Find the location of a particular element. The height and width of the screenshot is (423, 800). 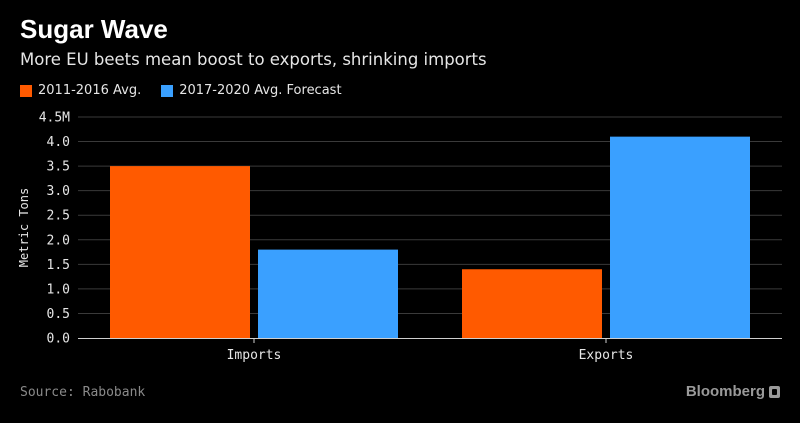

legend-item-series-2: 2017-2020 Avg. Forecast is located at coordinates (251, 90).